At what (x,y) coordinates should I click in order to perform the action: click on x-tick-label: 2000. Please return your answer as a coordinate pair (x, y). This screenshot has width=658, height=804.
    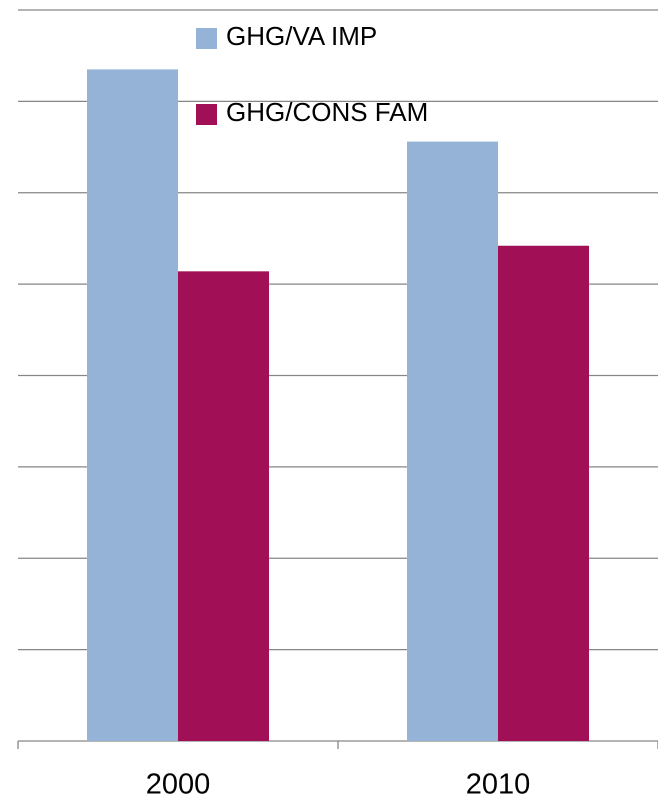
    Looking at the image, I should click on (178, 785).